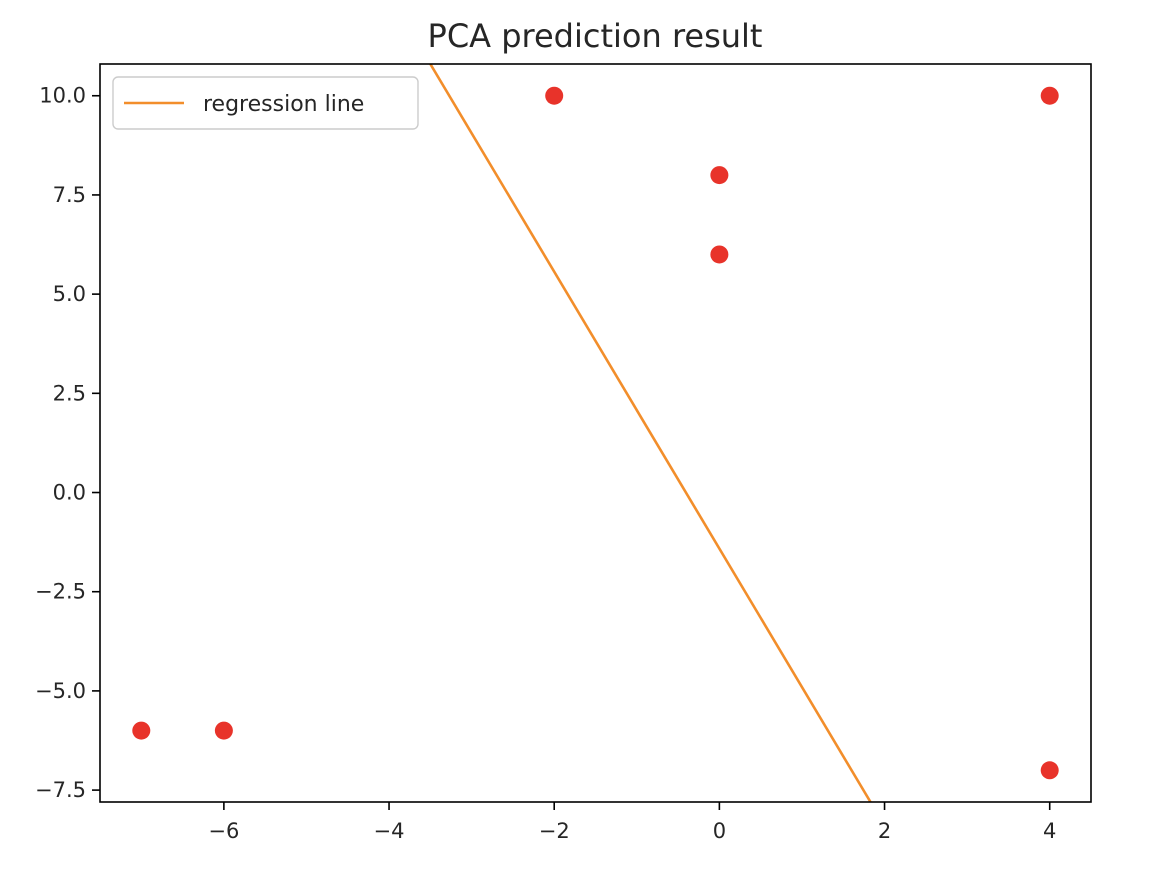 This screenshot has height=882, width=1176. I want to click on x-tick-label: 2, so click(884, 831).